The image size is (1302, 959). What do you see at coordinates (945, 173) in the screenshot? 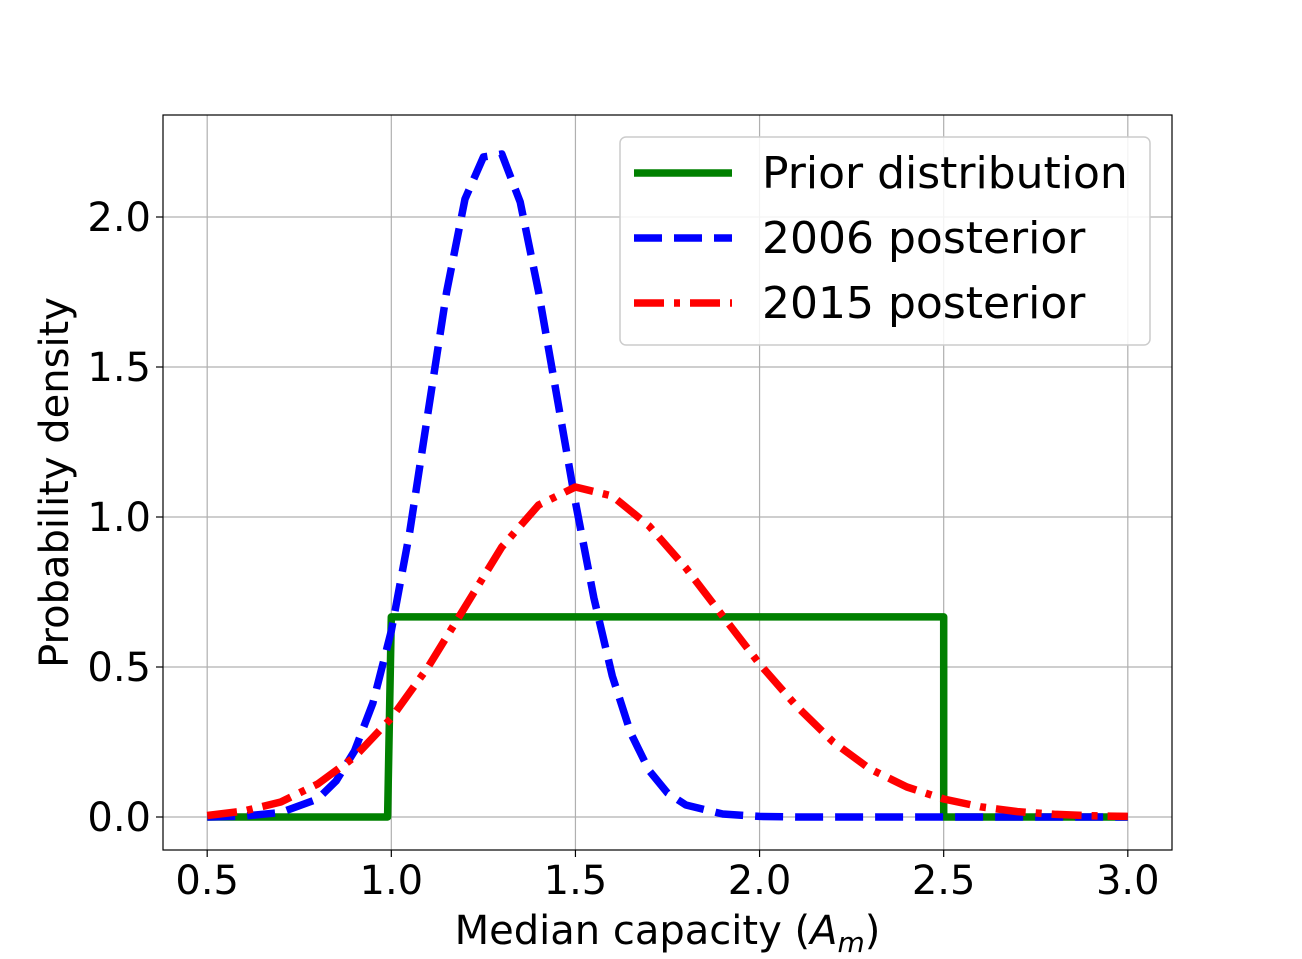
I see `legend-label-1: Prior distribution` at bounding box center [945, 173].